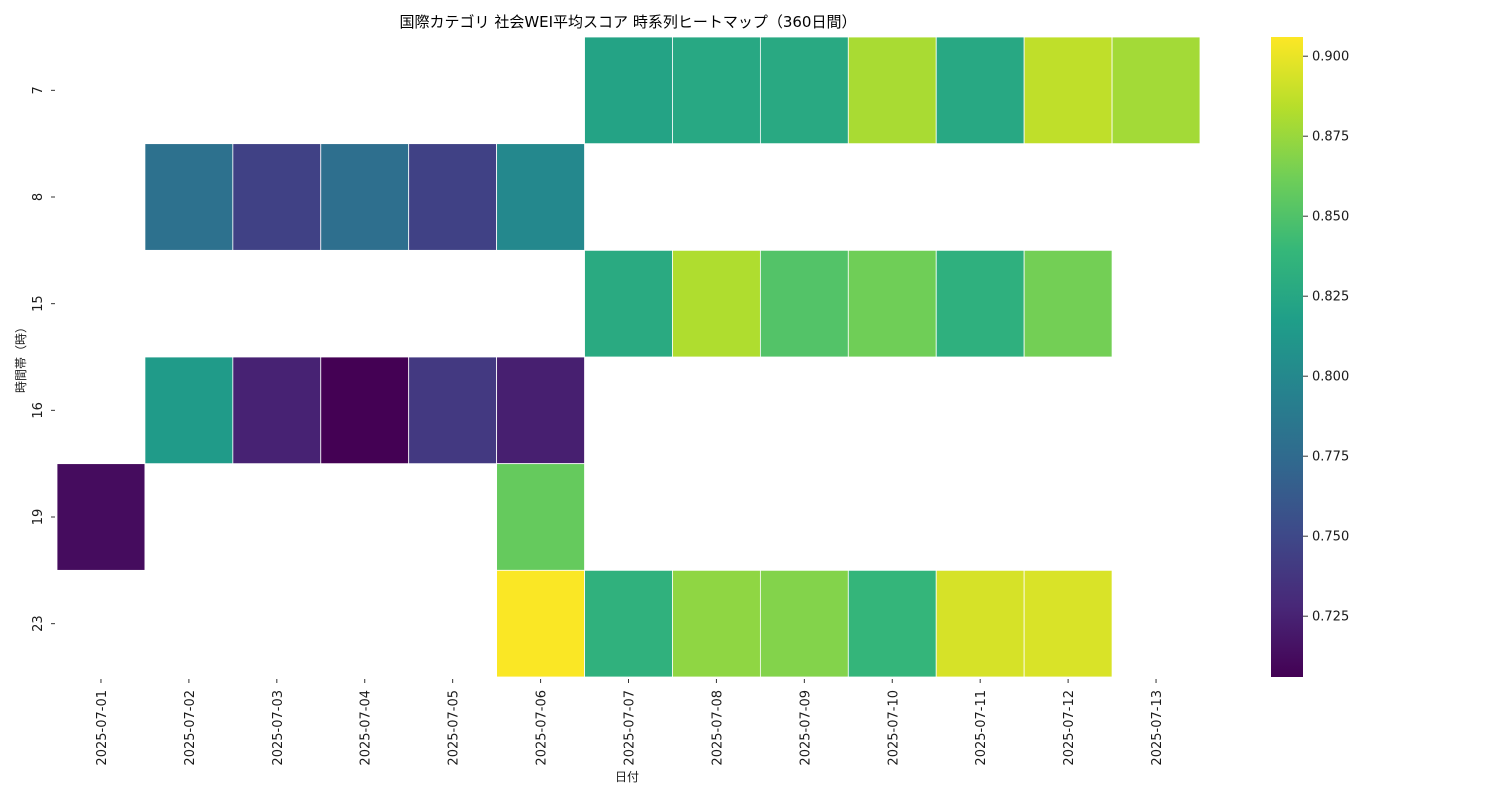  Describe the element at coordinates (190, 728) in the screenshot. I see `x-tick-label: 2025-07-02` at that location.